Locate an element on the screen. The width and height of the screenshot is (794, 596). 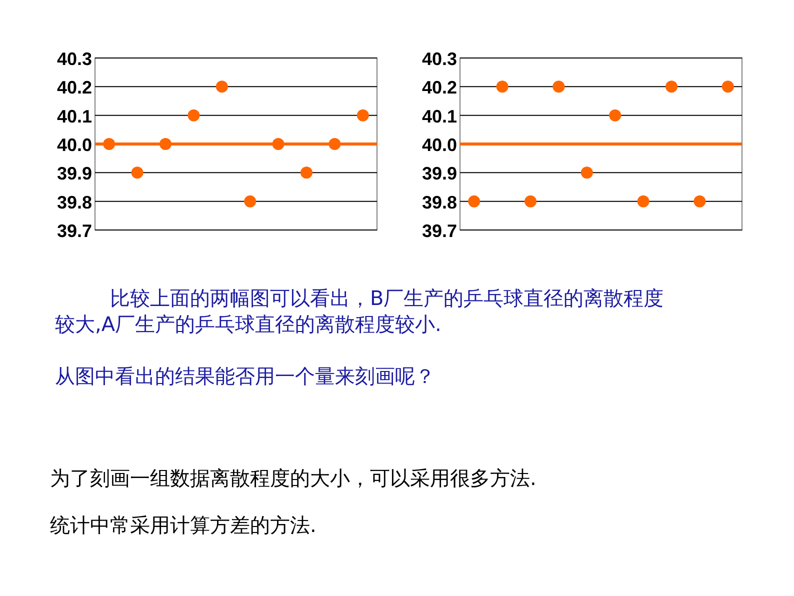
text: 统计中常采用计算方差的方法. is located at coordinates (184, 525).